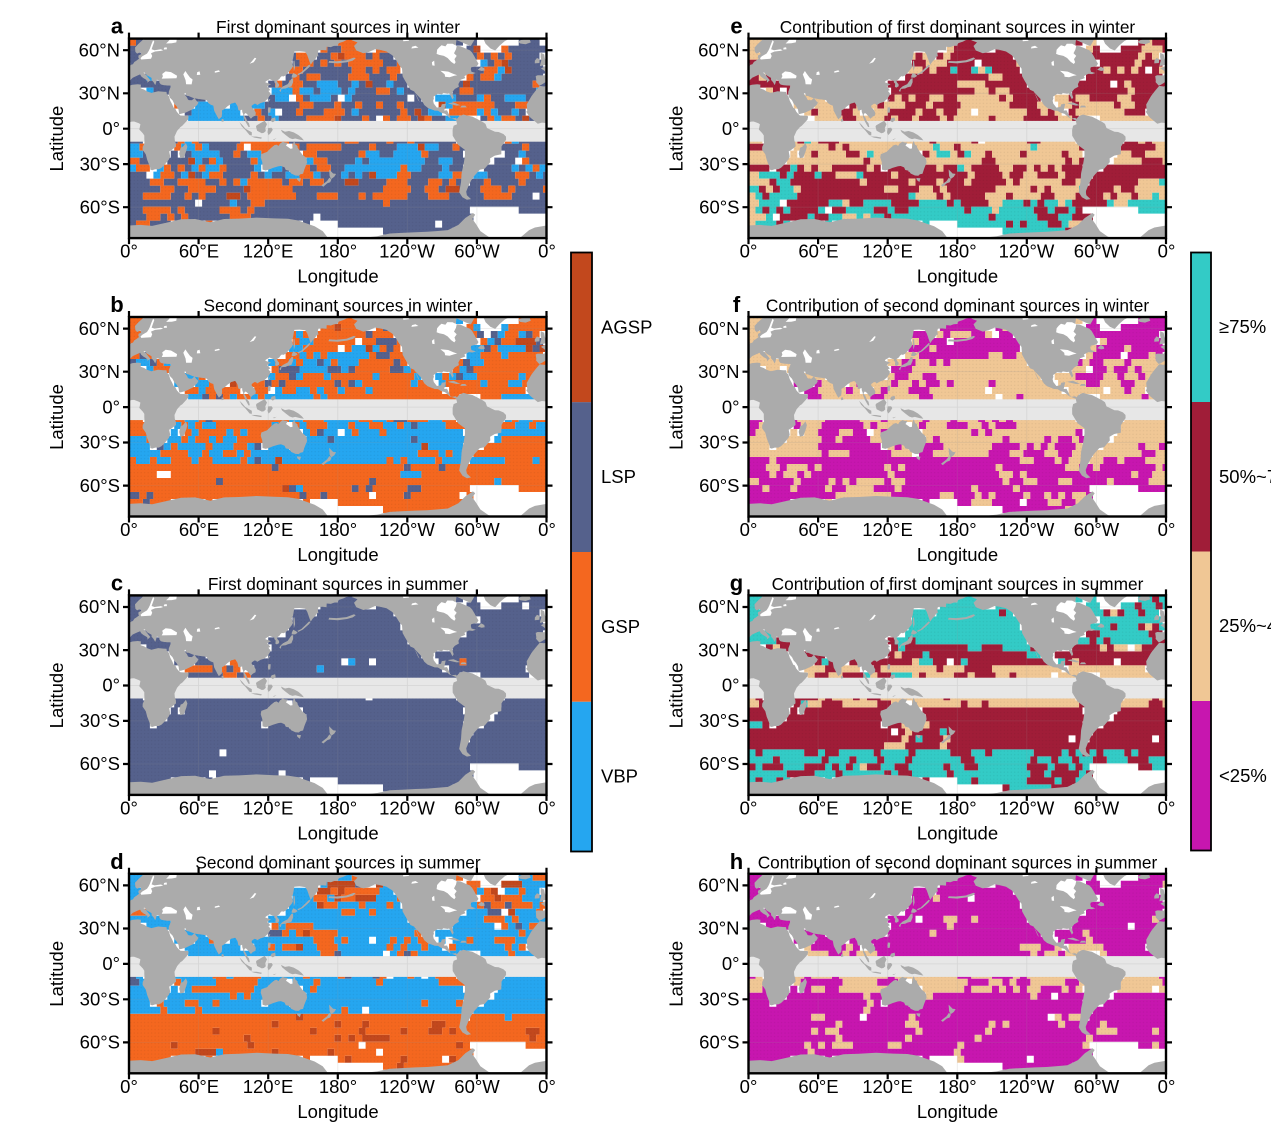 The height and width of the screenshot is (1134, 1271). What do you see at coordinates (1245, 476) in the screenshot?
I see `svg-text: 50%~75%` at bounding box center [1245, 476].